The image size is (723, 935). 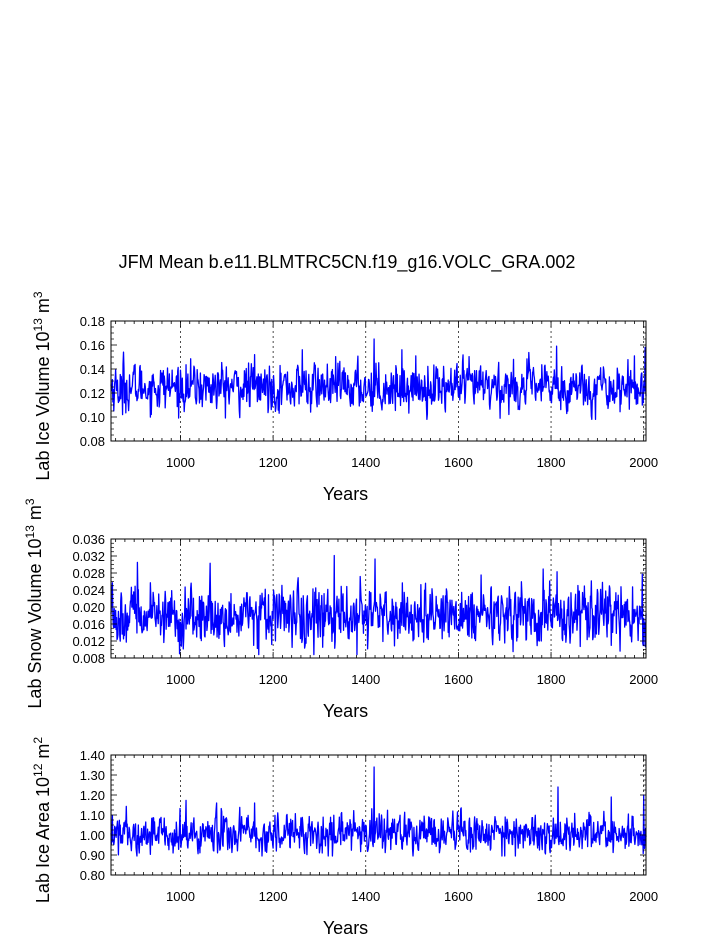 I want to click on y-tick-label: 1.40, so click(x=92, y=755).